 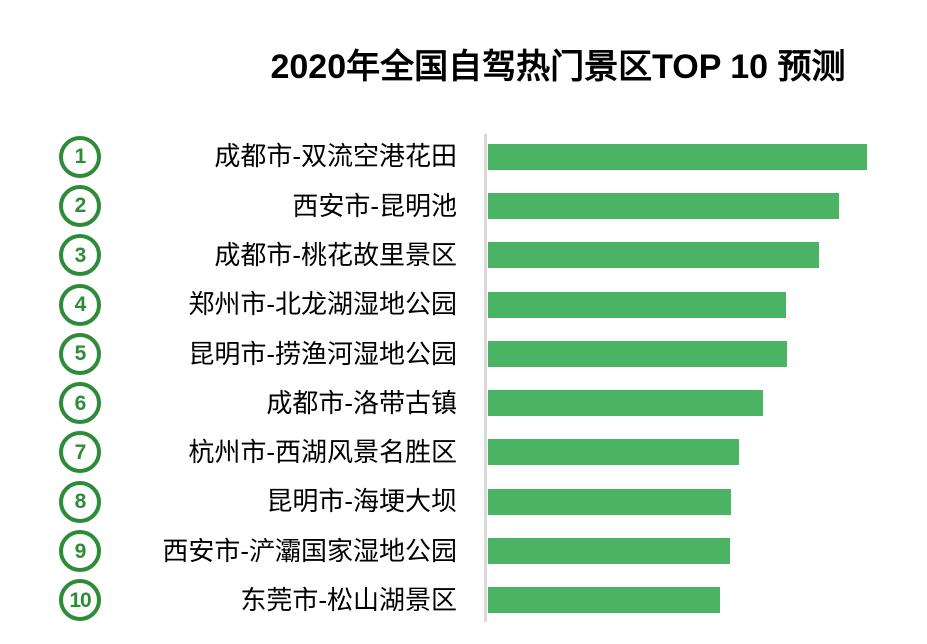 What do you see at coordinates (558, 67) in the screenshot?
I see `chart-title: 2020年全国自驾热门景区TOP 10 预测` at bounding box center [558, 67].